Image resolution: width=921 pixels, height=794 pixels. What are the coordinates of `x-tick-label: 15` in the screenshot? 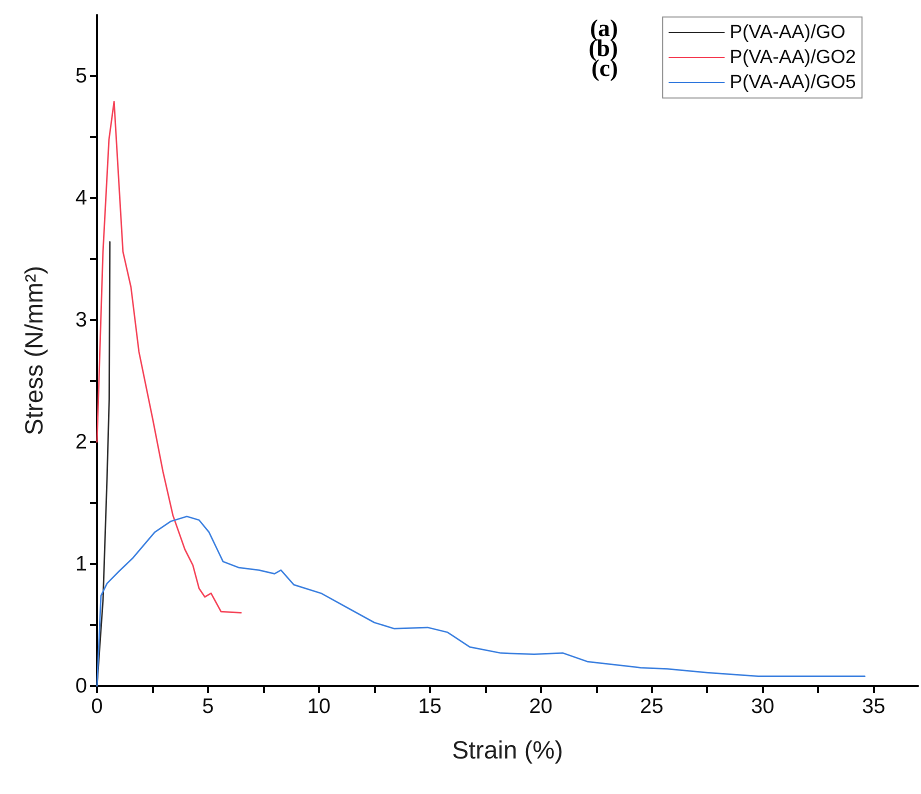 It's located at (430, 706).